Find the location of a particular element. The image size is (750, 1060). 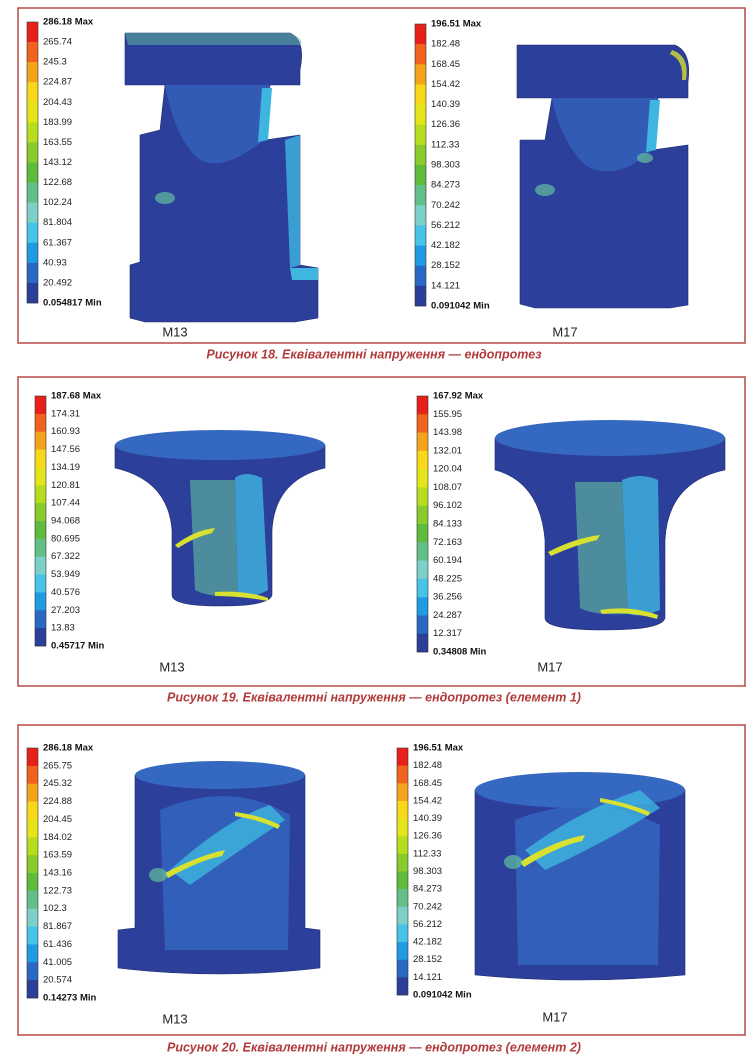

legend-label: 168.45 is located at coordinates (445, 64).